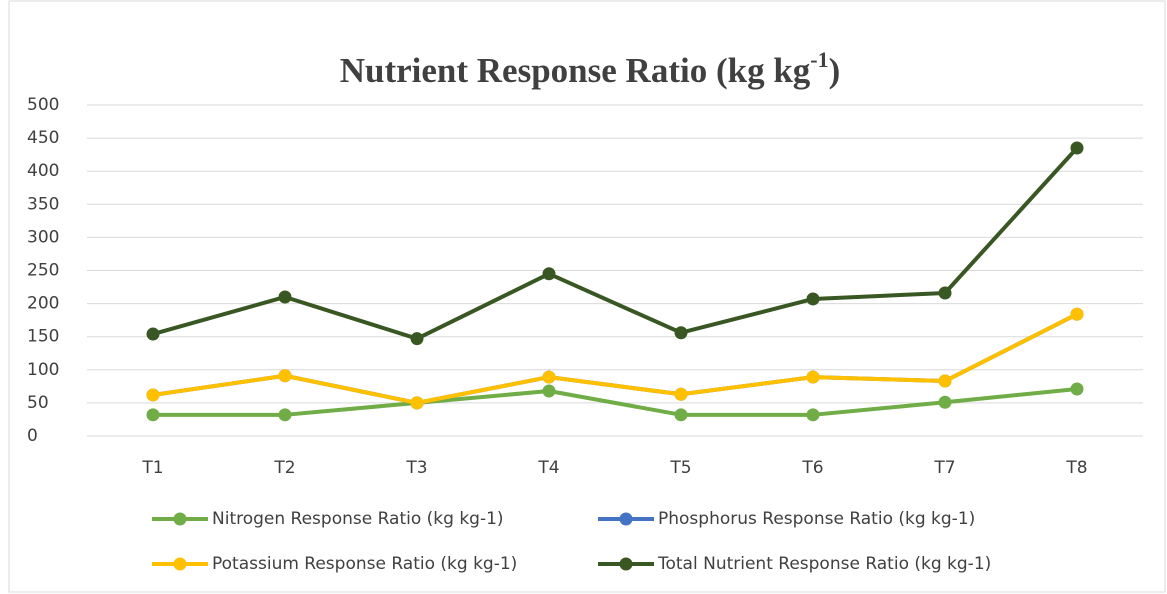 The height and width of the screenshot is (594, 1167). I want to click on y-tick-label: 500, so click(43, 105).